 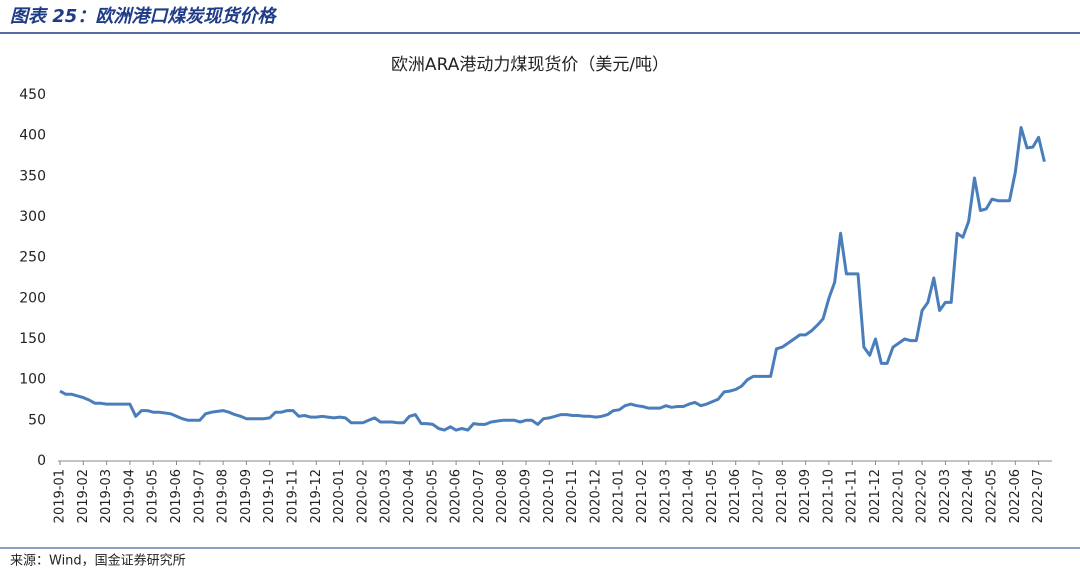 What do you see at coordinates (875, 496) in the screenshot?
I see `x-tick-label: 2021-12` at bounding box center [875, 496].